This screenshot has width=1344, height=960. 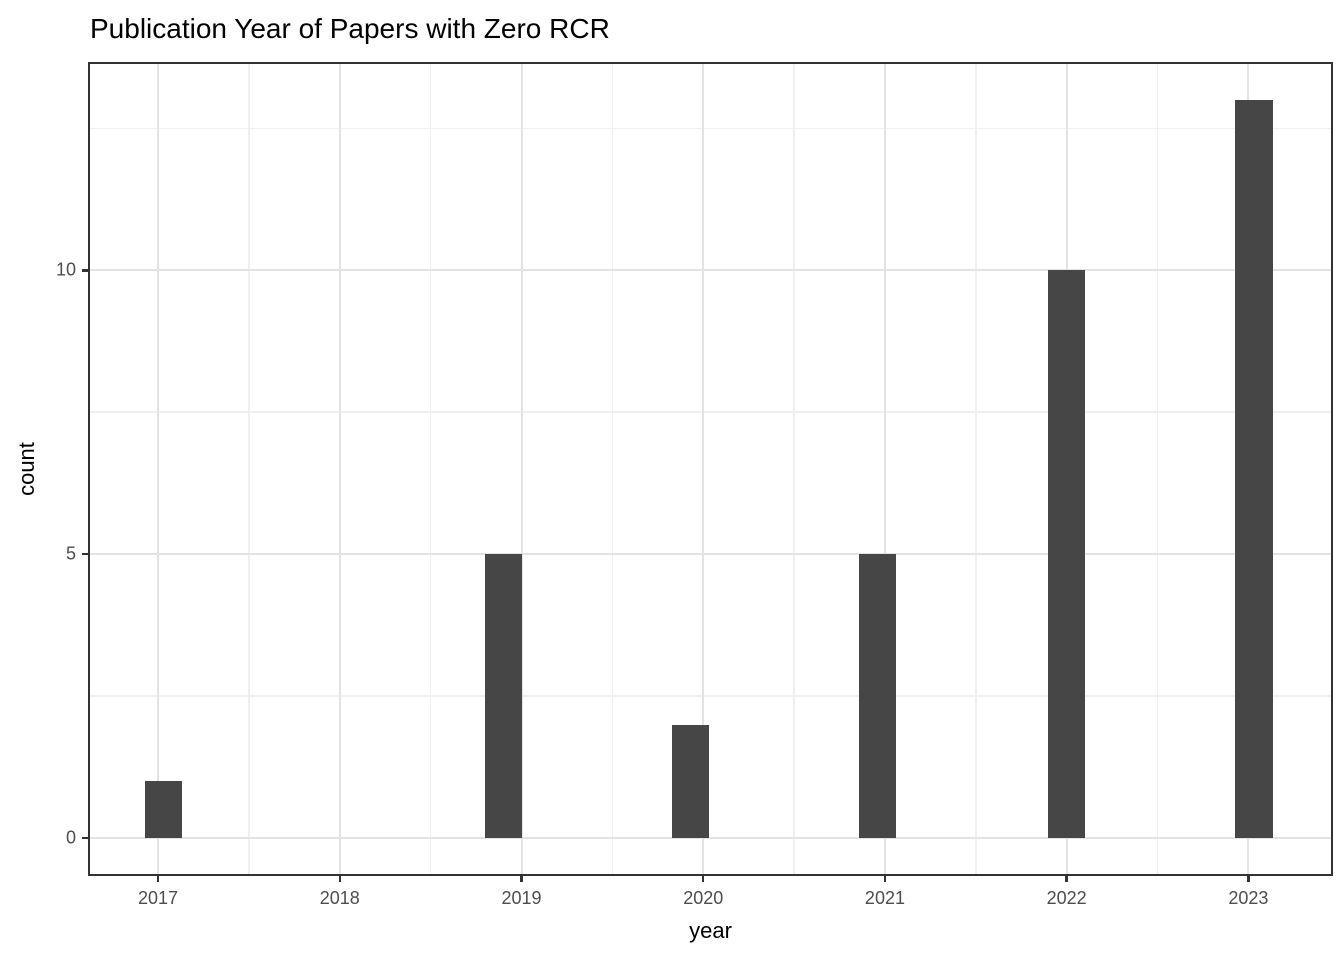 What do you see at coordinates (339, 898) in the screenshot?
I see `x-tick-label: 2018` at bounding box center [339, 898].